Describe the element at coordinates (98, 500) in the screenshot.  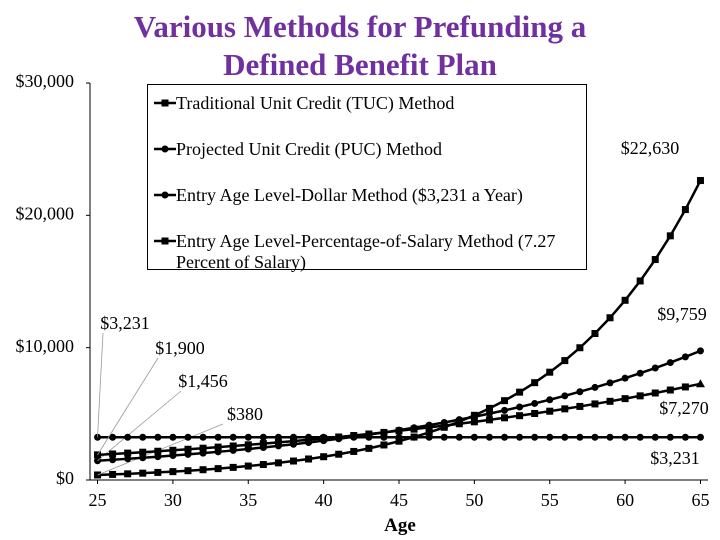
I see `x-tick-label: 25` at that location.